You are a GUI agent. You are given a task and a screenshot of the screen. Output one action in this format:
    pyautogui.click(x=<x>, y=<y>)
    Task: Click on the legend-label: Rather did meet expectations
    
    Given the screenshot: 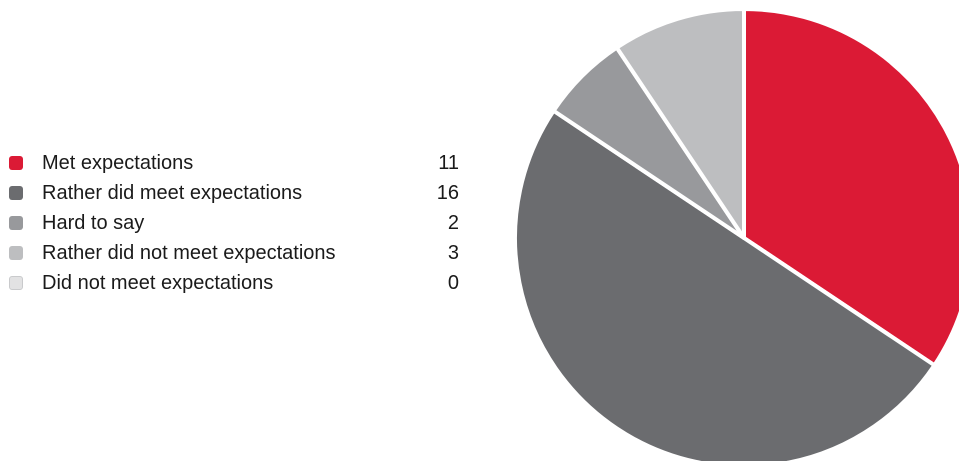 What is the action you would take?
    pyautogui.click(x=172, y=192)
    